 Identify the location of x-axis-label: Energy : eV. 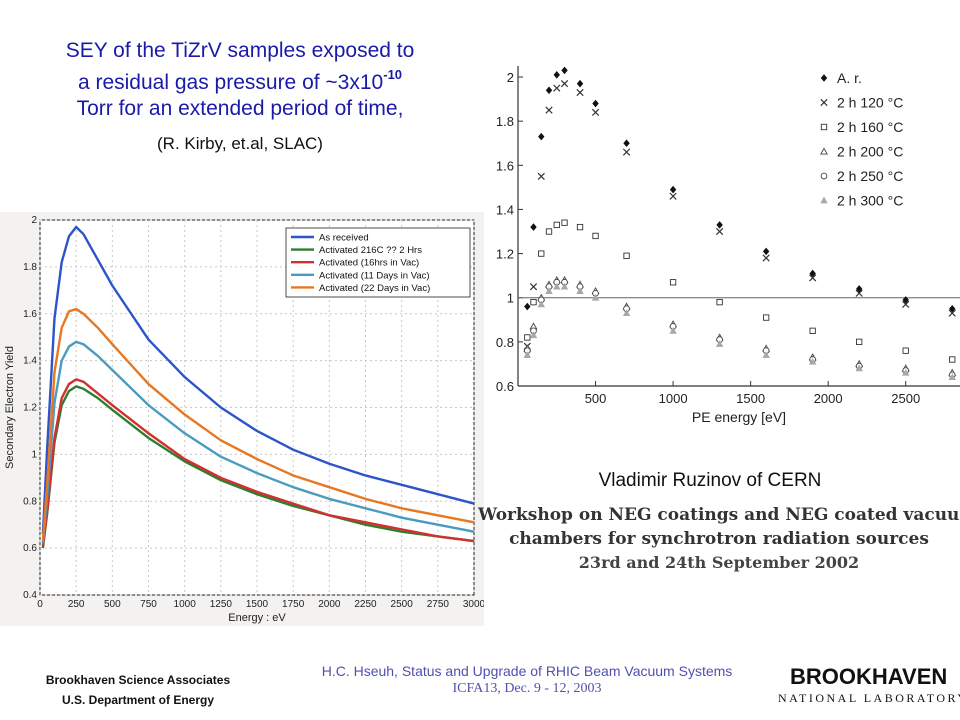
(257, 618).